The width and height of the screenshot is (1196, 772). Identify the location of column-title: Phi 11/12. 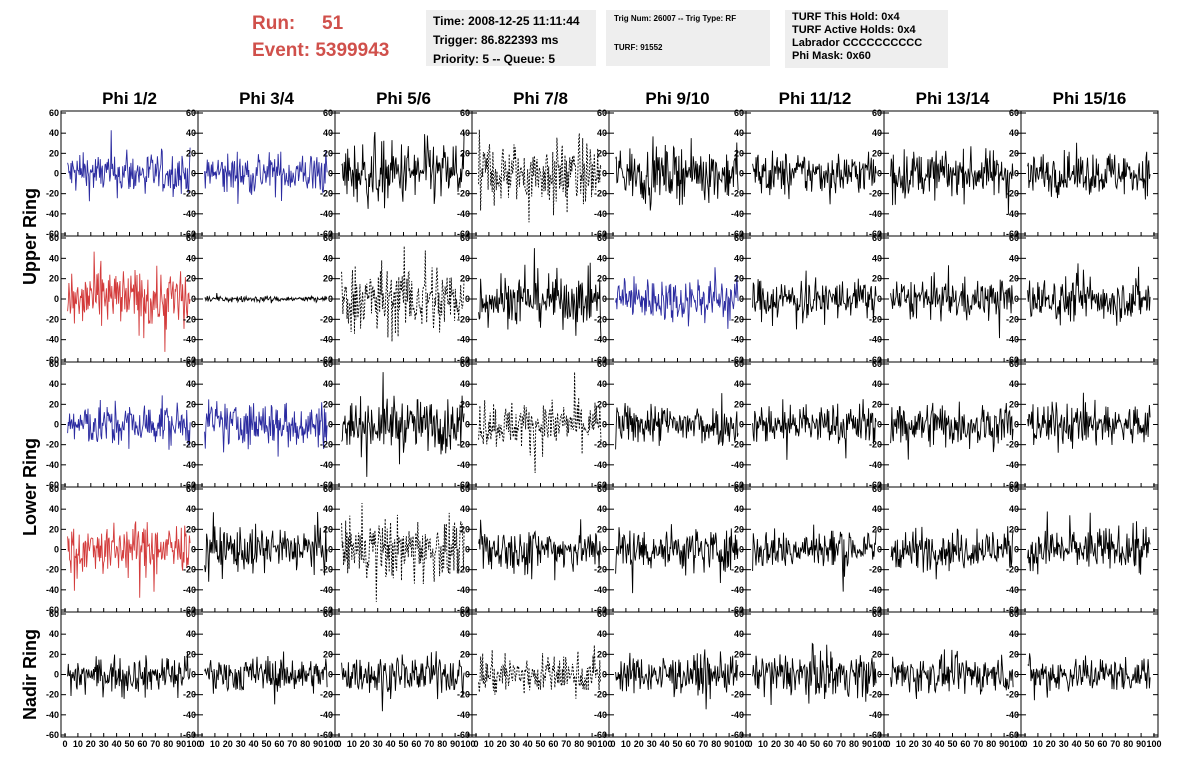
(815, 98).